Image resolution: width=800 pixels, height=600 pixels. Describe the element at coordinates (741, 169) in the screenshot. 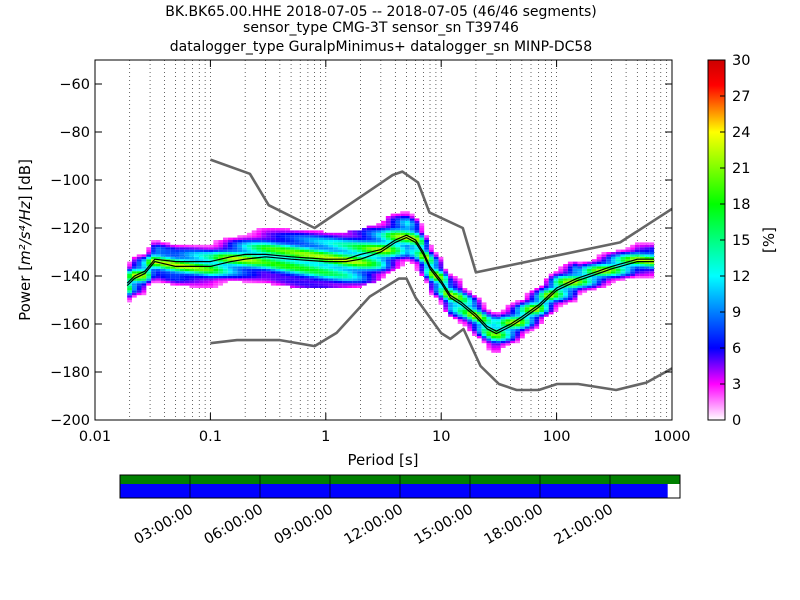

I see `colorbar-tick-label: 21` at that location.